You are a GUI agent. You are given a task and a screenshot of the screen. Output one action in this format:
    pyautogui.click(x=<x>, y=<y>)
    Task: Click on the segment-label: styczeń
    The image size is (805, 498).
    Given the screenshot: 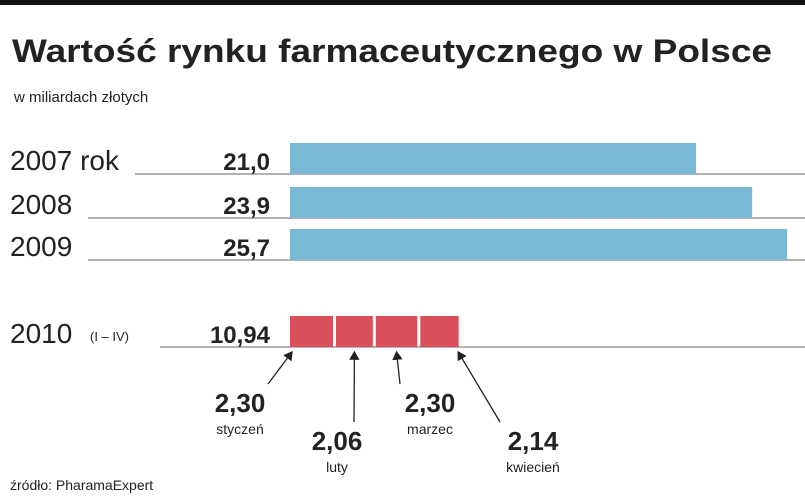 What is the action you would take?
    pyautogui.click(x=239, y=429)
    